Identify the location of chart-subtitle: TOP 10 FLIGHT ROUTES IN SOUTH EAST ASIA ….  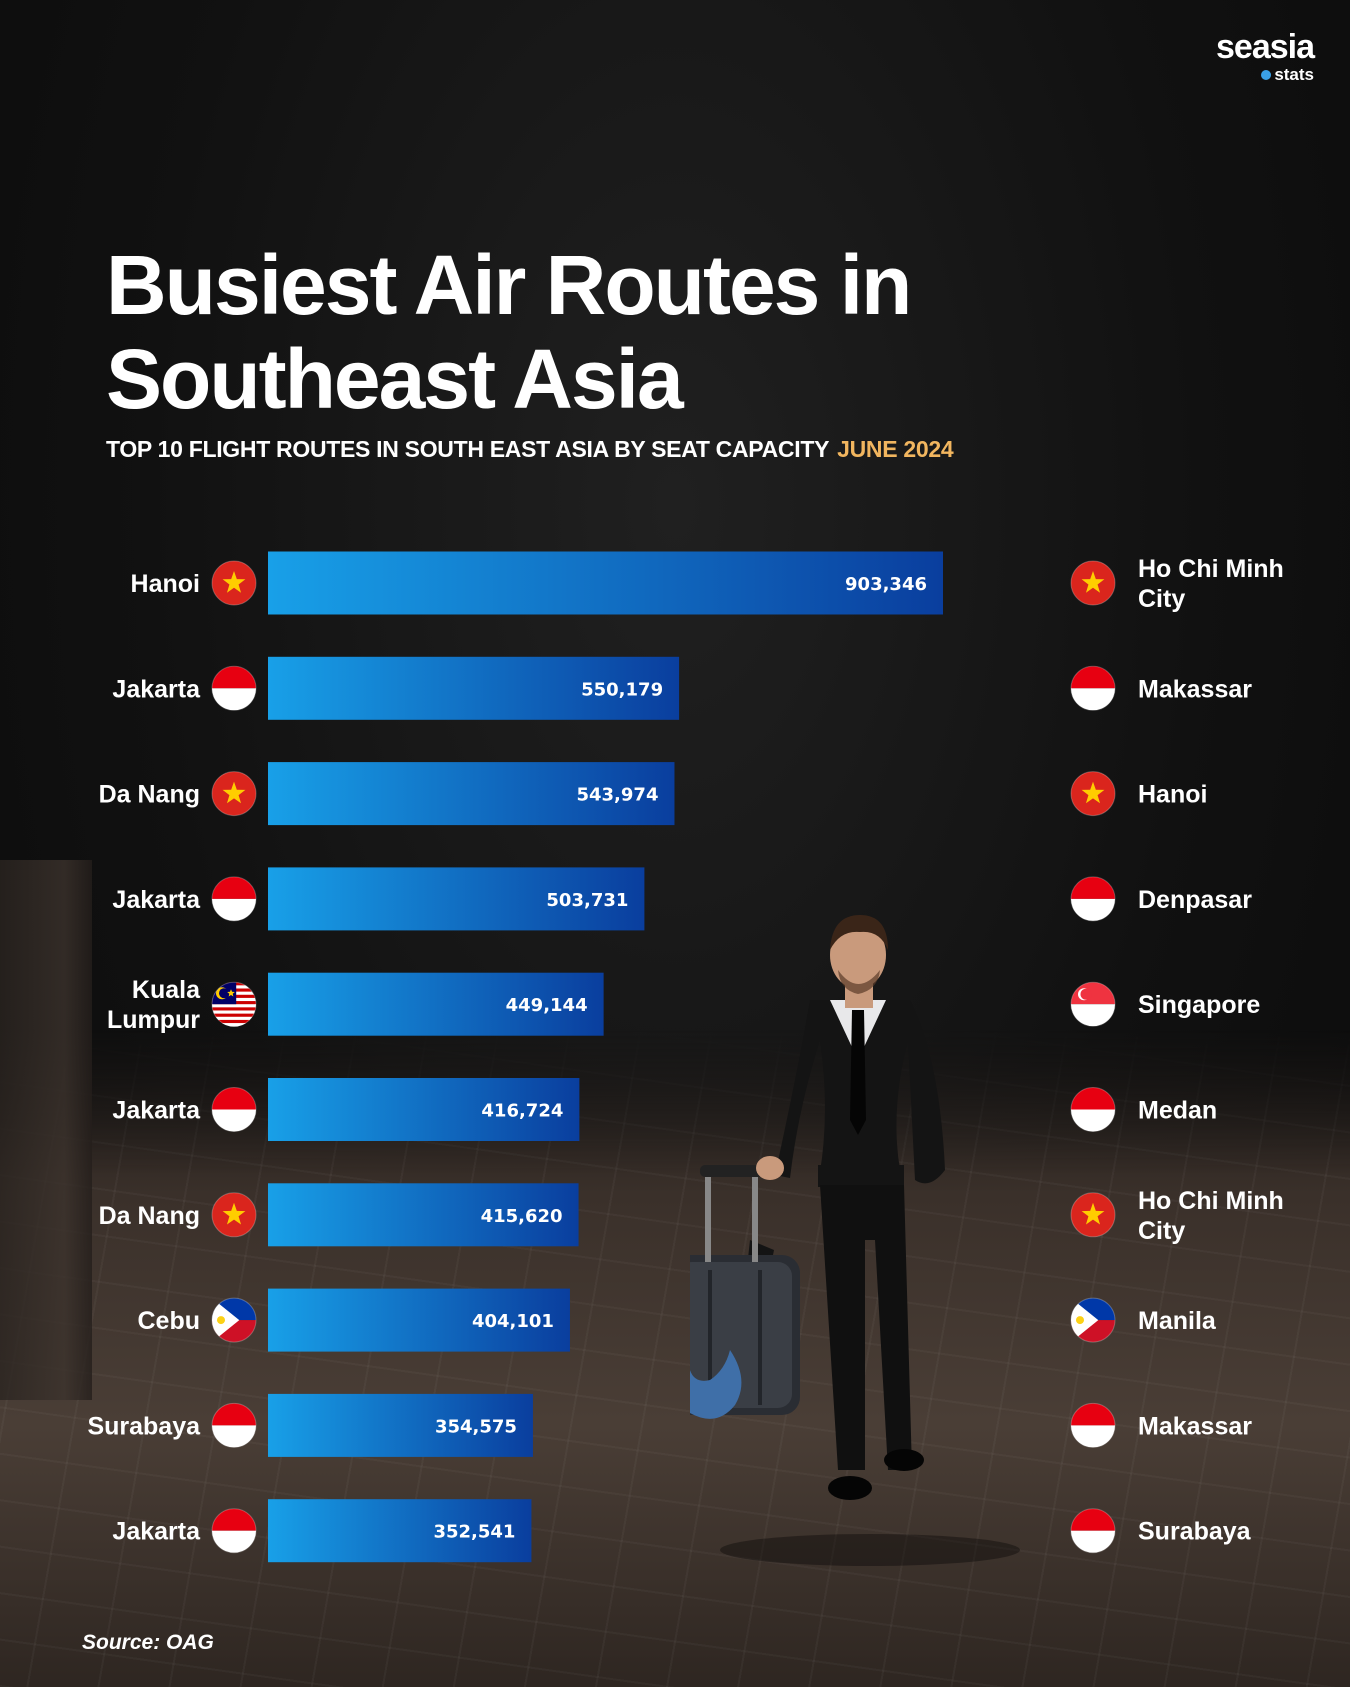
(530, 449).